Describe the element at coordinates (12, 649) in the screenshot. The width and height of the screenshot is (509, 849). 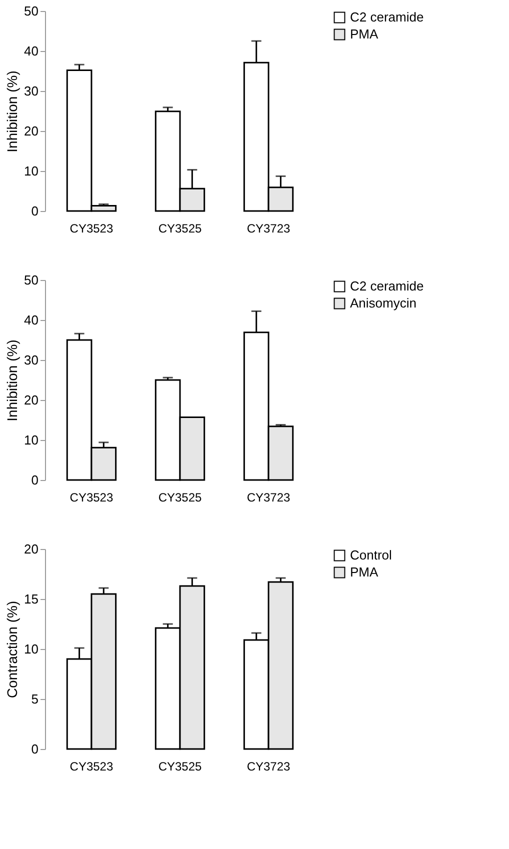
I see `y-axis-title: Contraction (%)` at that location.